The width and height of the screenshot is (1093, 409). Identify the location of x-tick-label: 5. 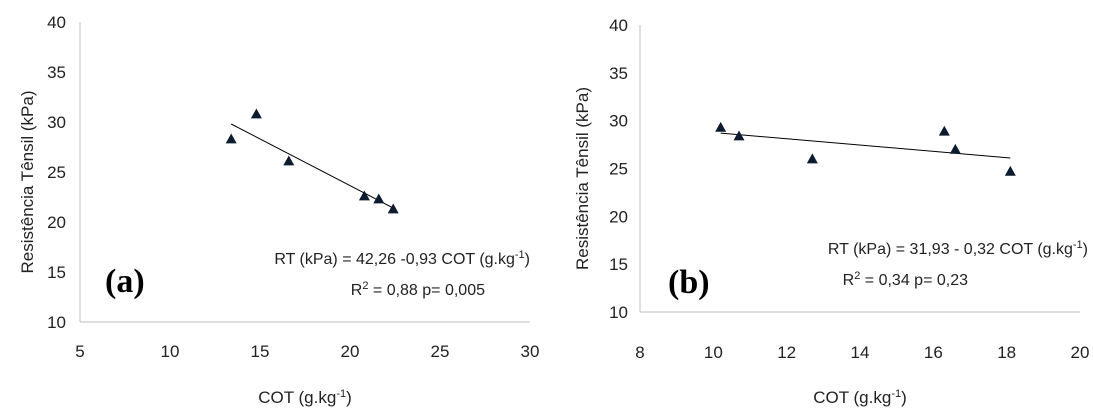
(79, 351).